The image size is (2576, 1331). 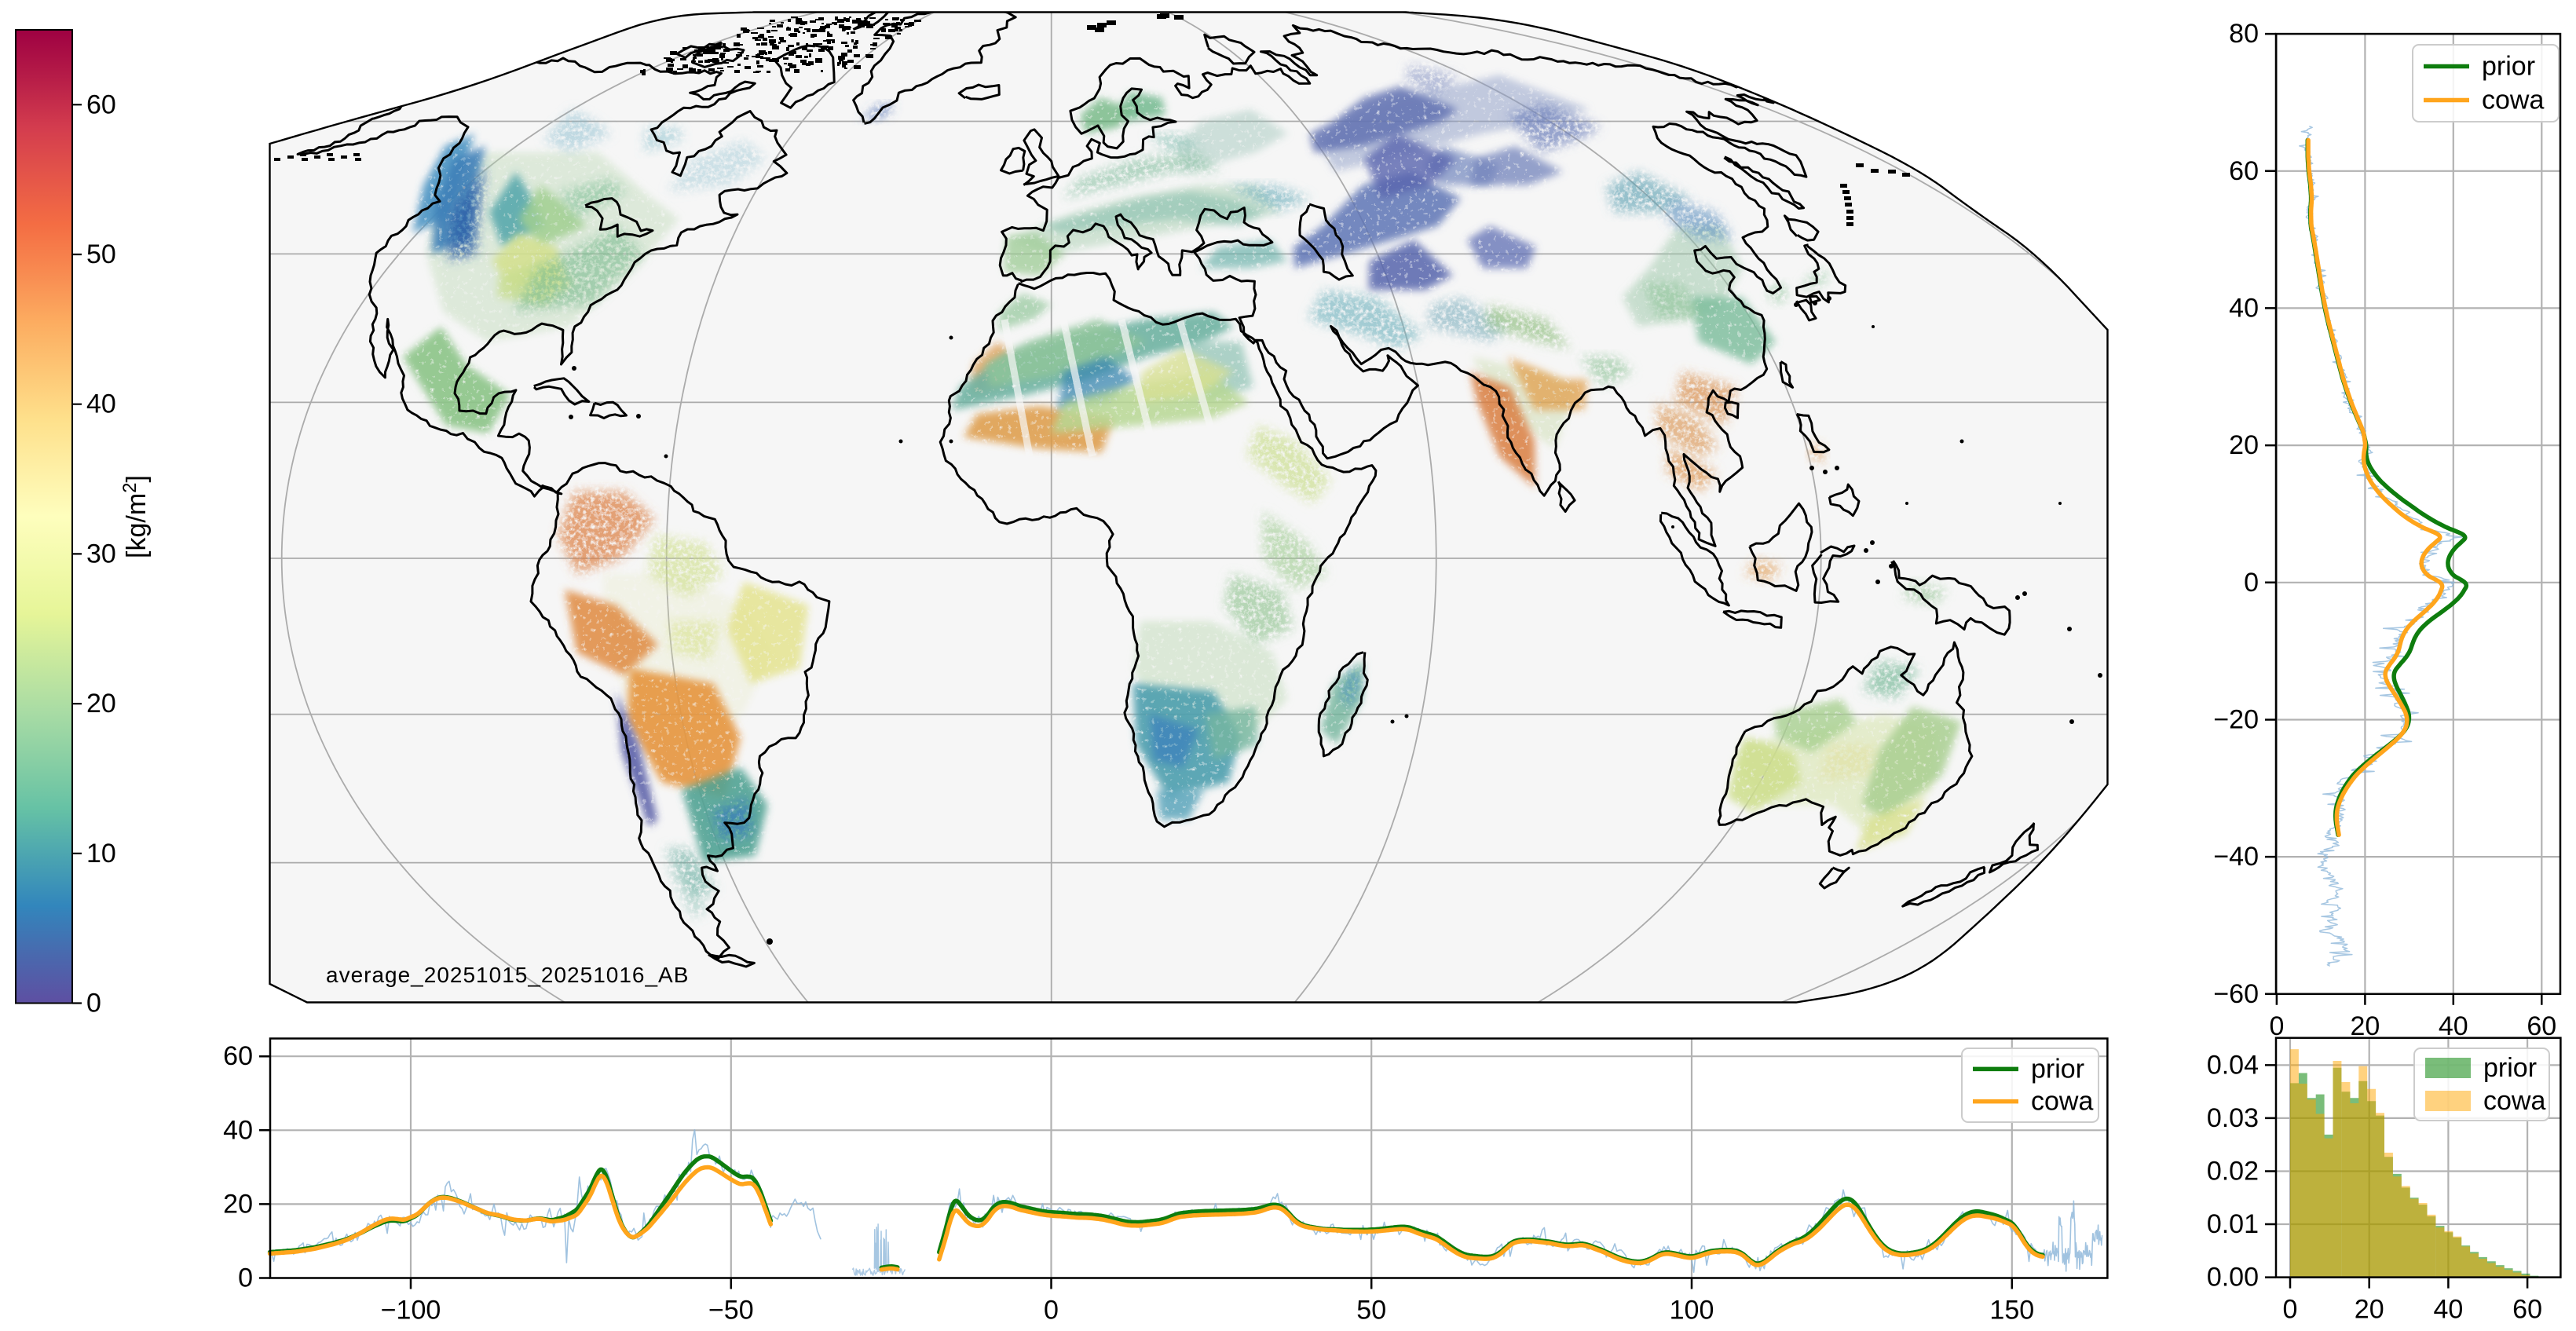 I want to click on svg-text: 0.02, so click(x=2233, y=1172).